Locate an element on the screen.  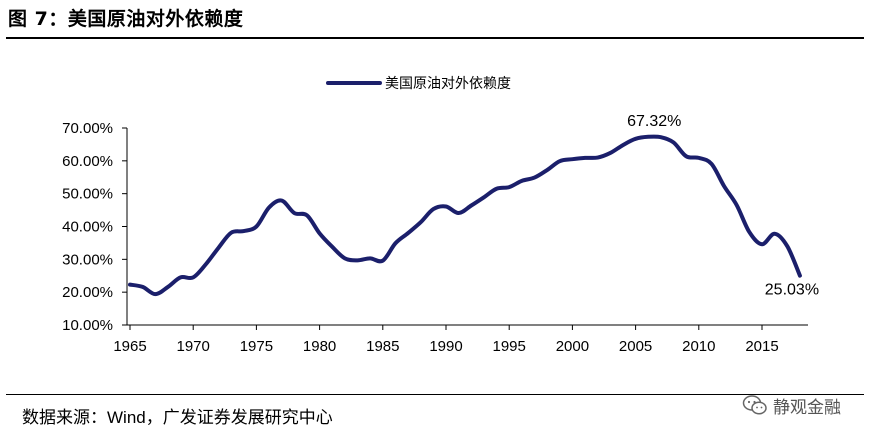
x-tick-label: 2010 is located at coordinates (698, 346).